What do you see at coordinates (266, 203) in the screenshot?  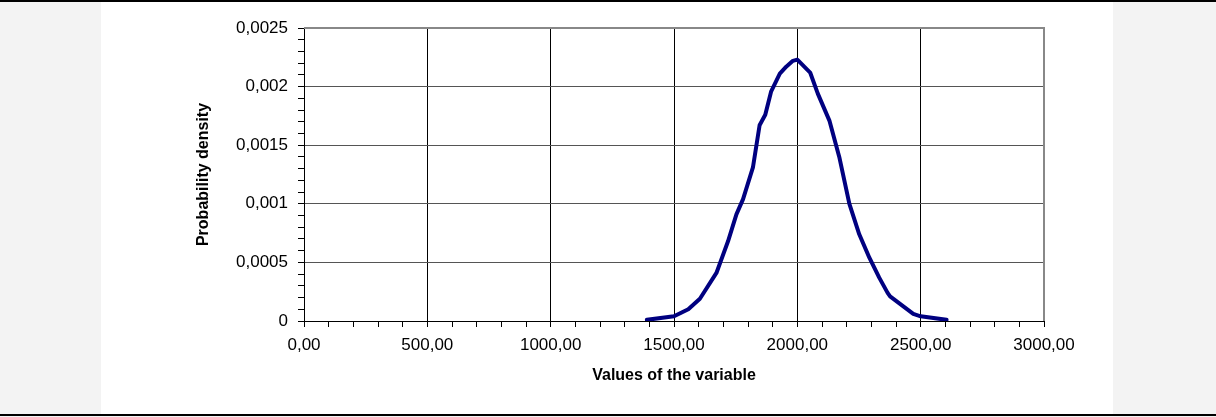 I see `y-tick-label: 0,001` at bounding box center [266, 203].